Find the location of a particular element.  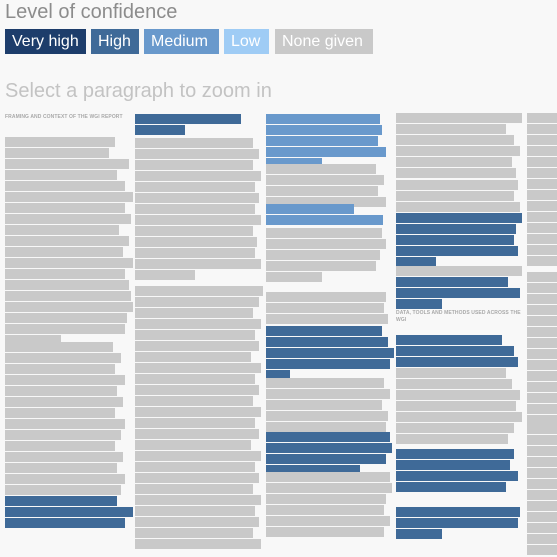

legend-high-button: High is located at coordinates (115, 41).